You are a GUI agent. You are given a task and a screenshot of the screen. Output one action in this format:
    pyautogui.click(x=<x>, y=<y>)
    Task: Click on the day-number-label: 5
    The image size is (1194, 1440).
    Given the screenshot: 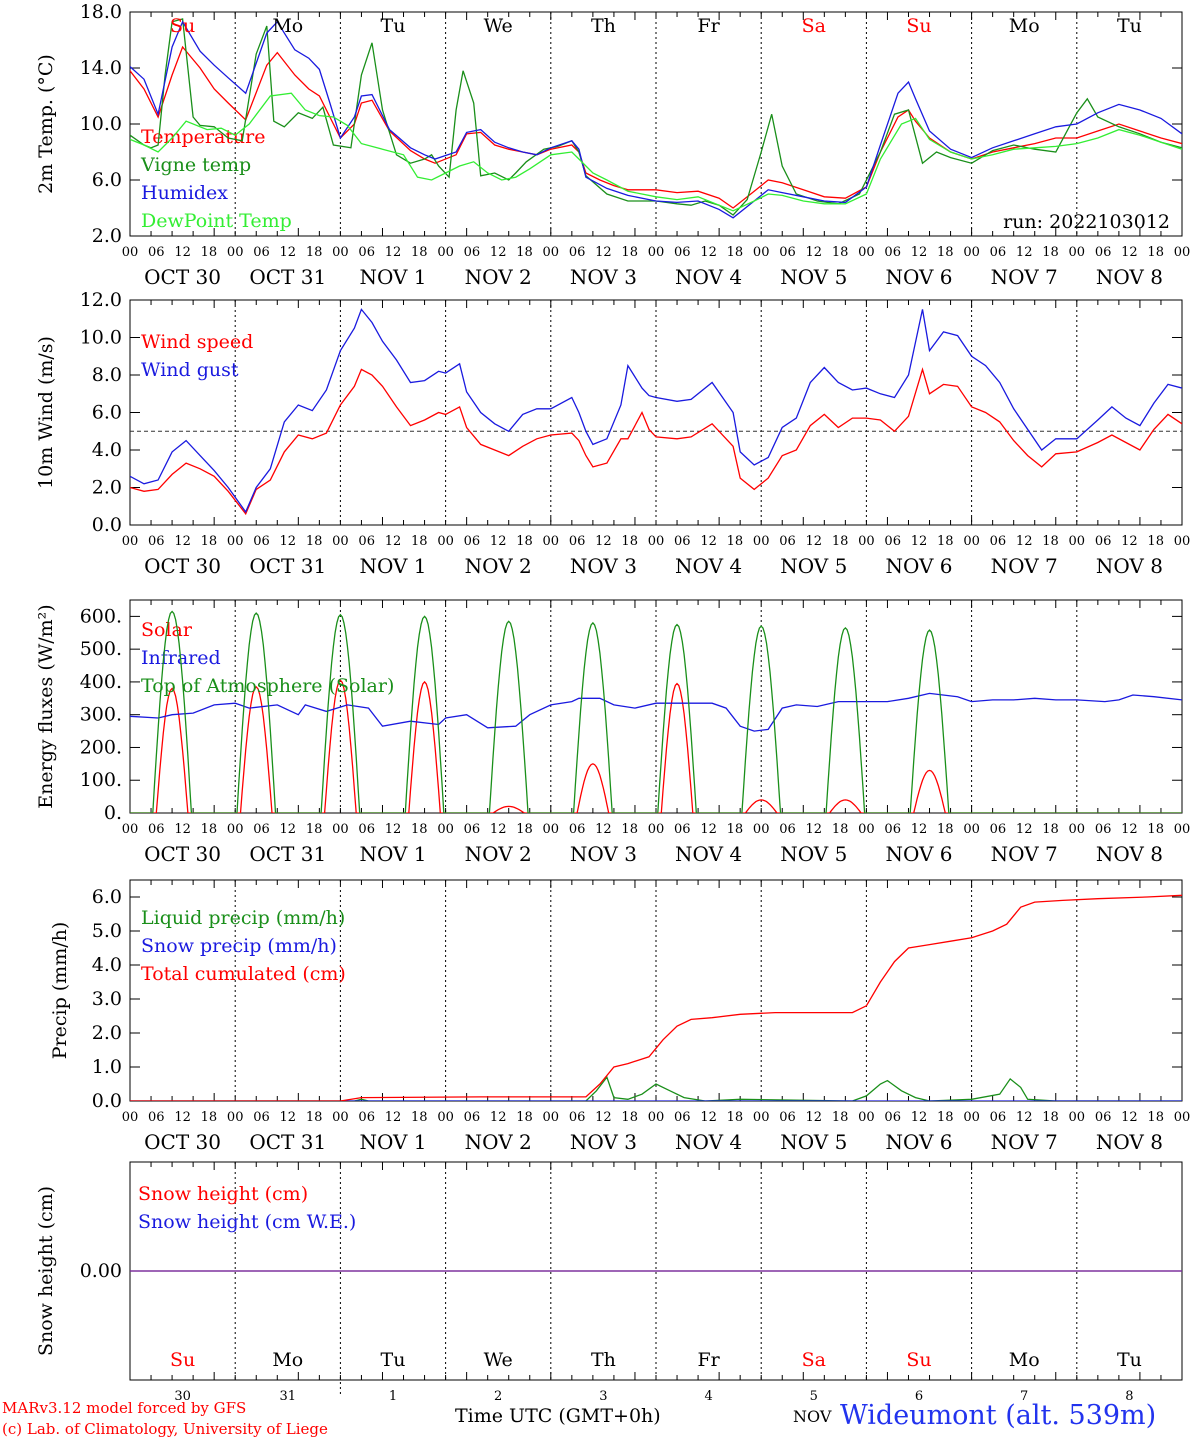 What is the action you would take?
    pyautogui.click(x=814, y=1396)
    